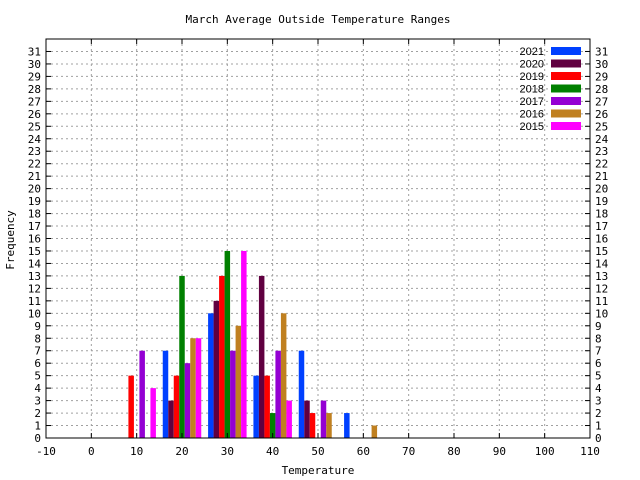  Describe the element at coordinates (532, 102) in the screenshot. I see `legend-label: 2017` at that location.